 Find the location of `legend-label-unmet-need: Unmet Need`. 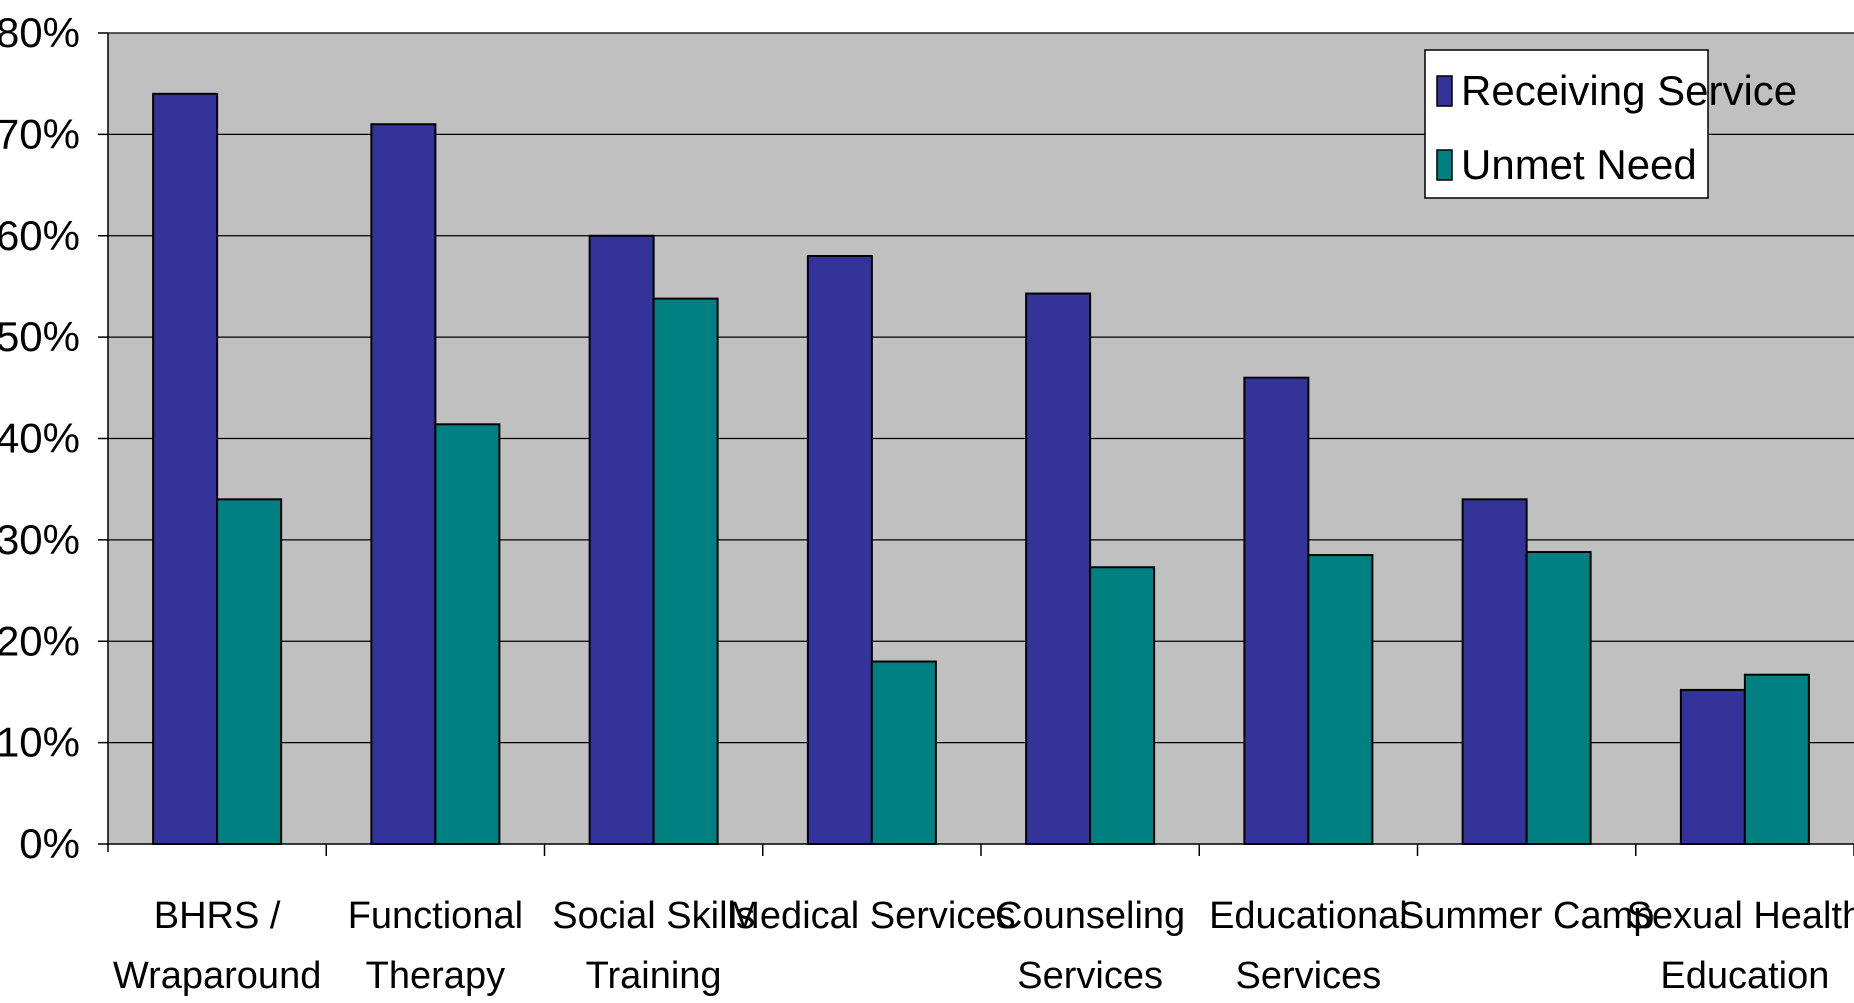

legend-label-unmet-need: Unmet Need is located at coordinates (1579, 164).